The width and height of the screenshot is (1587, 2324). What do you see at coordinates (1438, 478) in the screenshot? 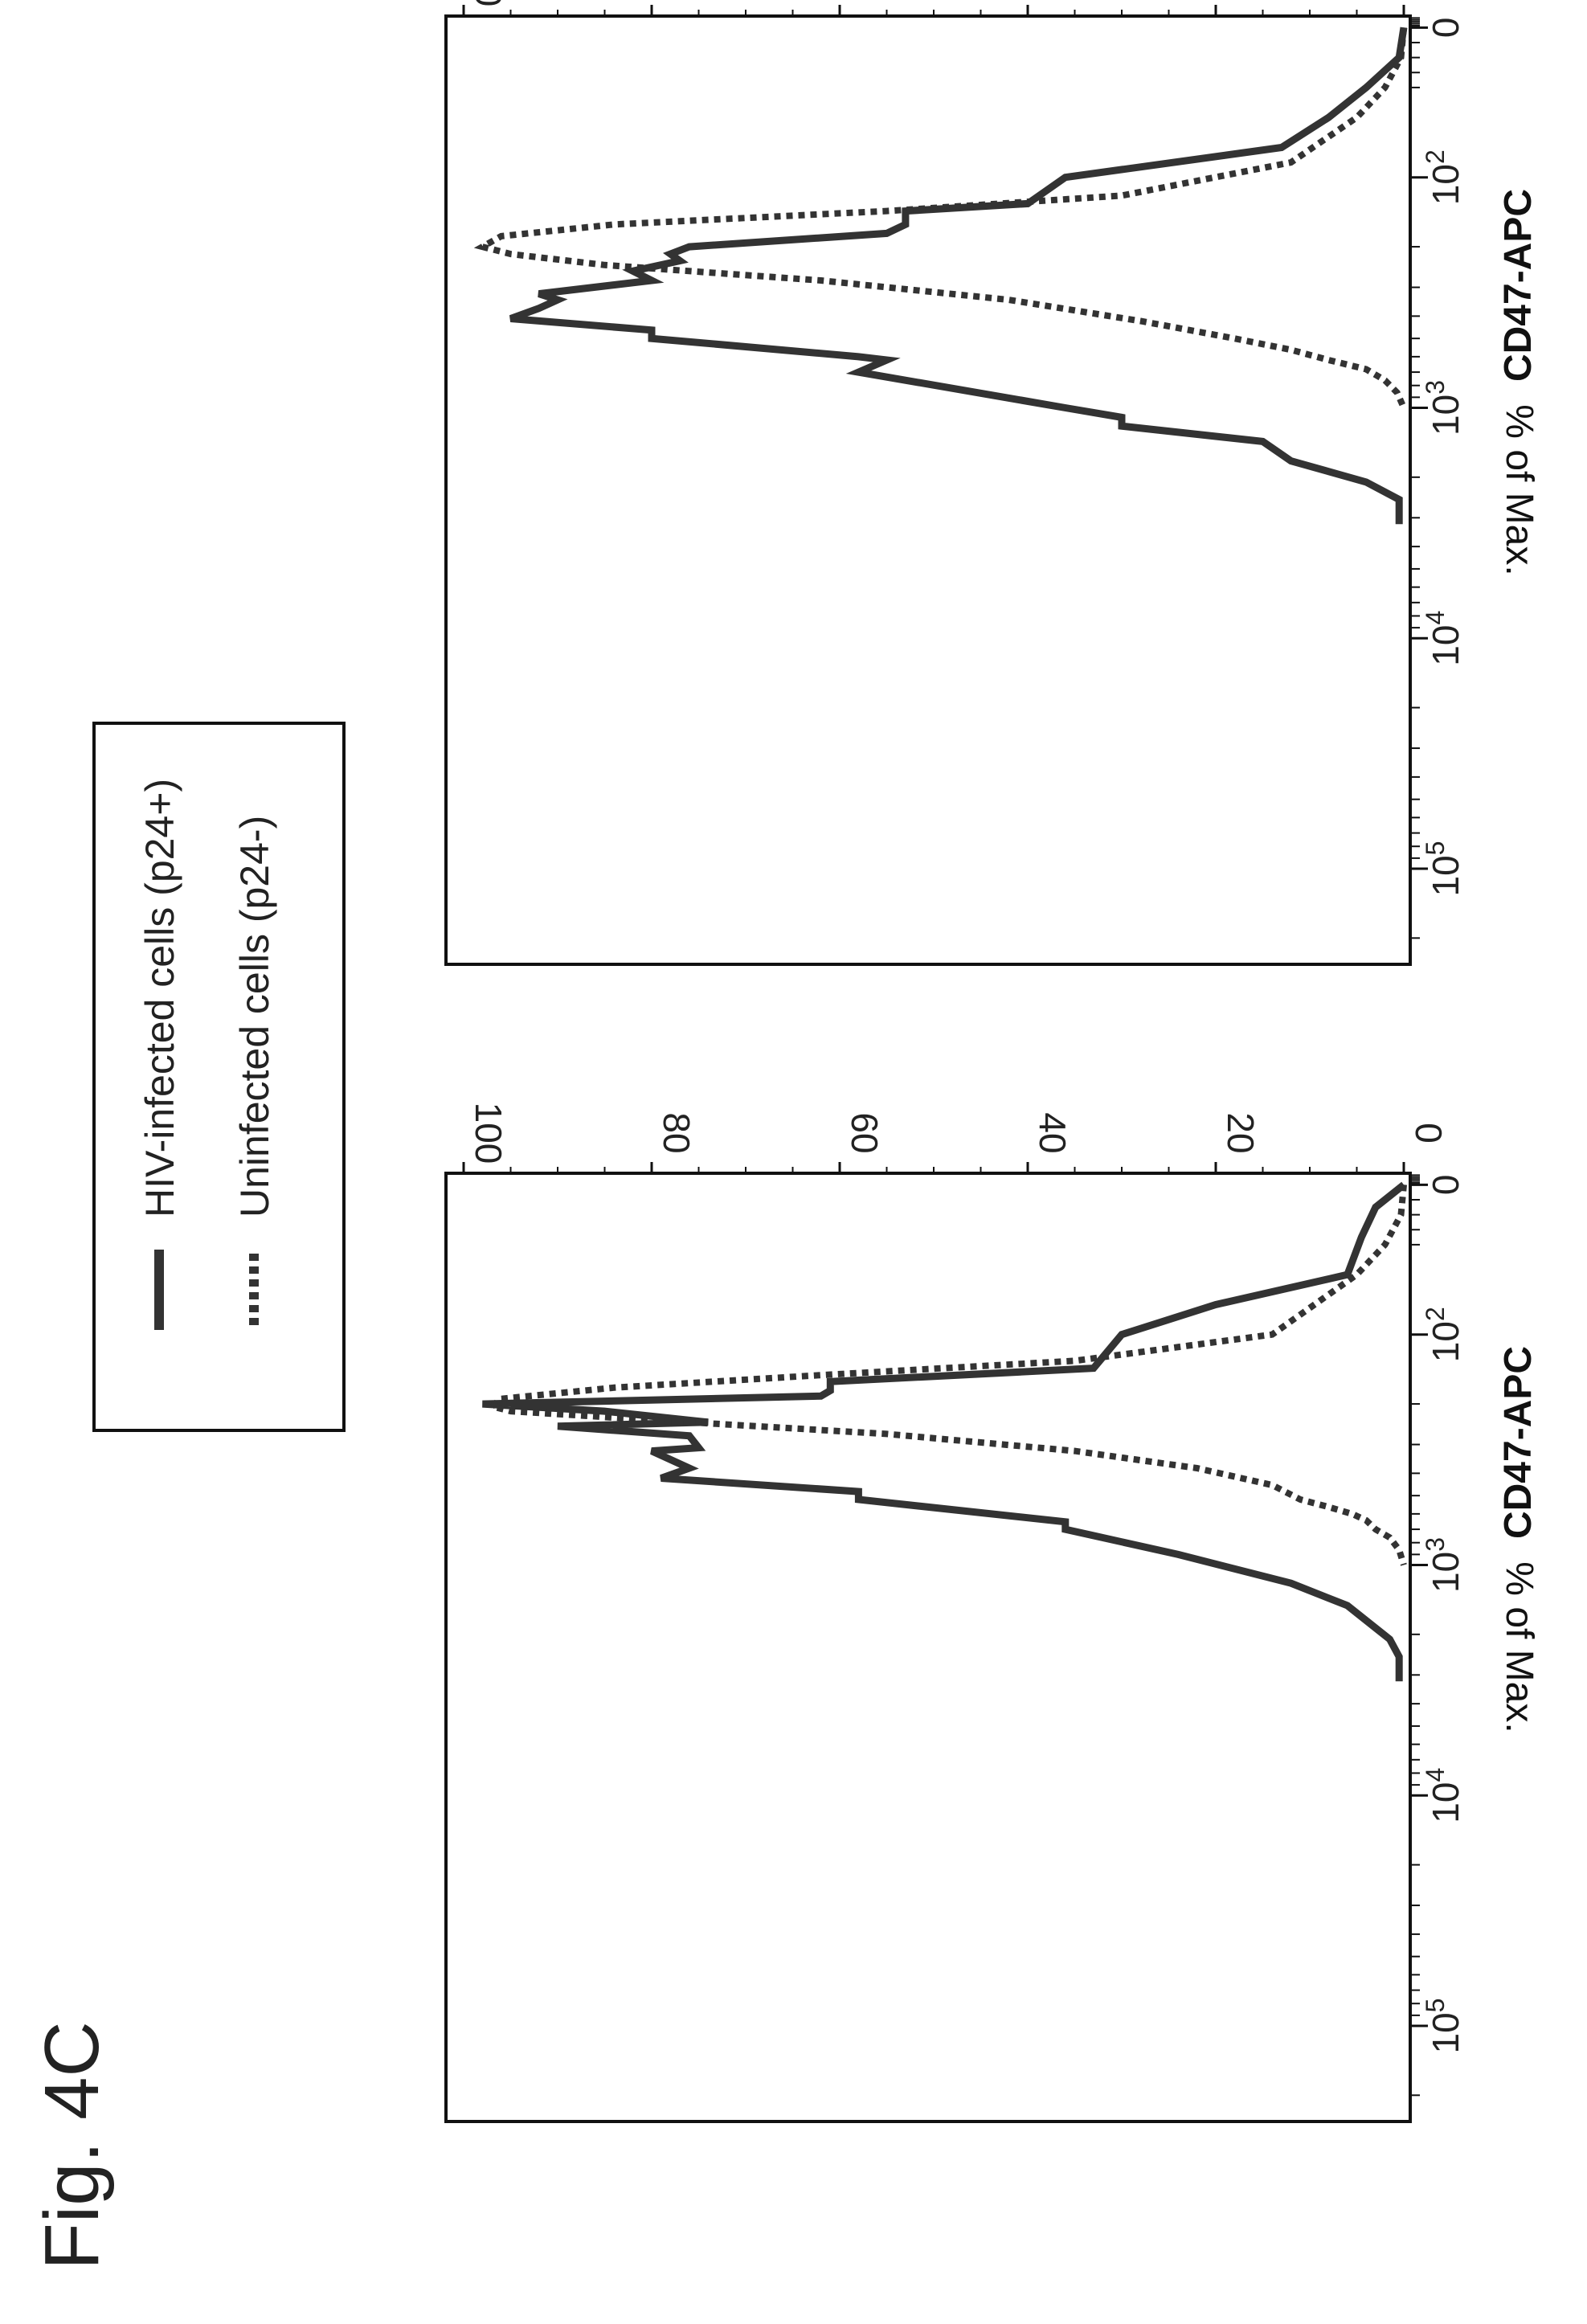
I see `x-ticks-right: 0 102 103 104 105` at bounding box center [1438, 478].